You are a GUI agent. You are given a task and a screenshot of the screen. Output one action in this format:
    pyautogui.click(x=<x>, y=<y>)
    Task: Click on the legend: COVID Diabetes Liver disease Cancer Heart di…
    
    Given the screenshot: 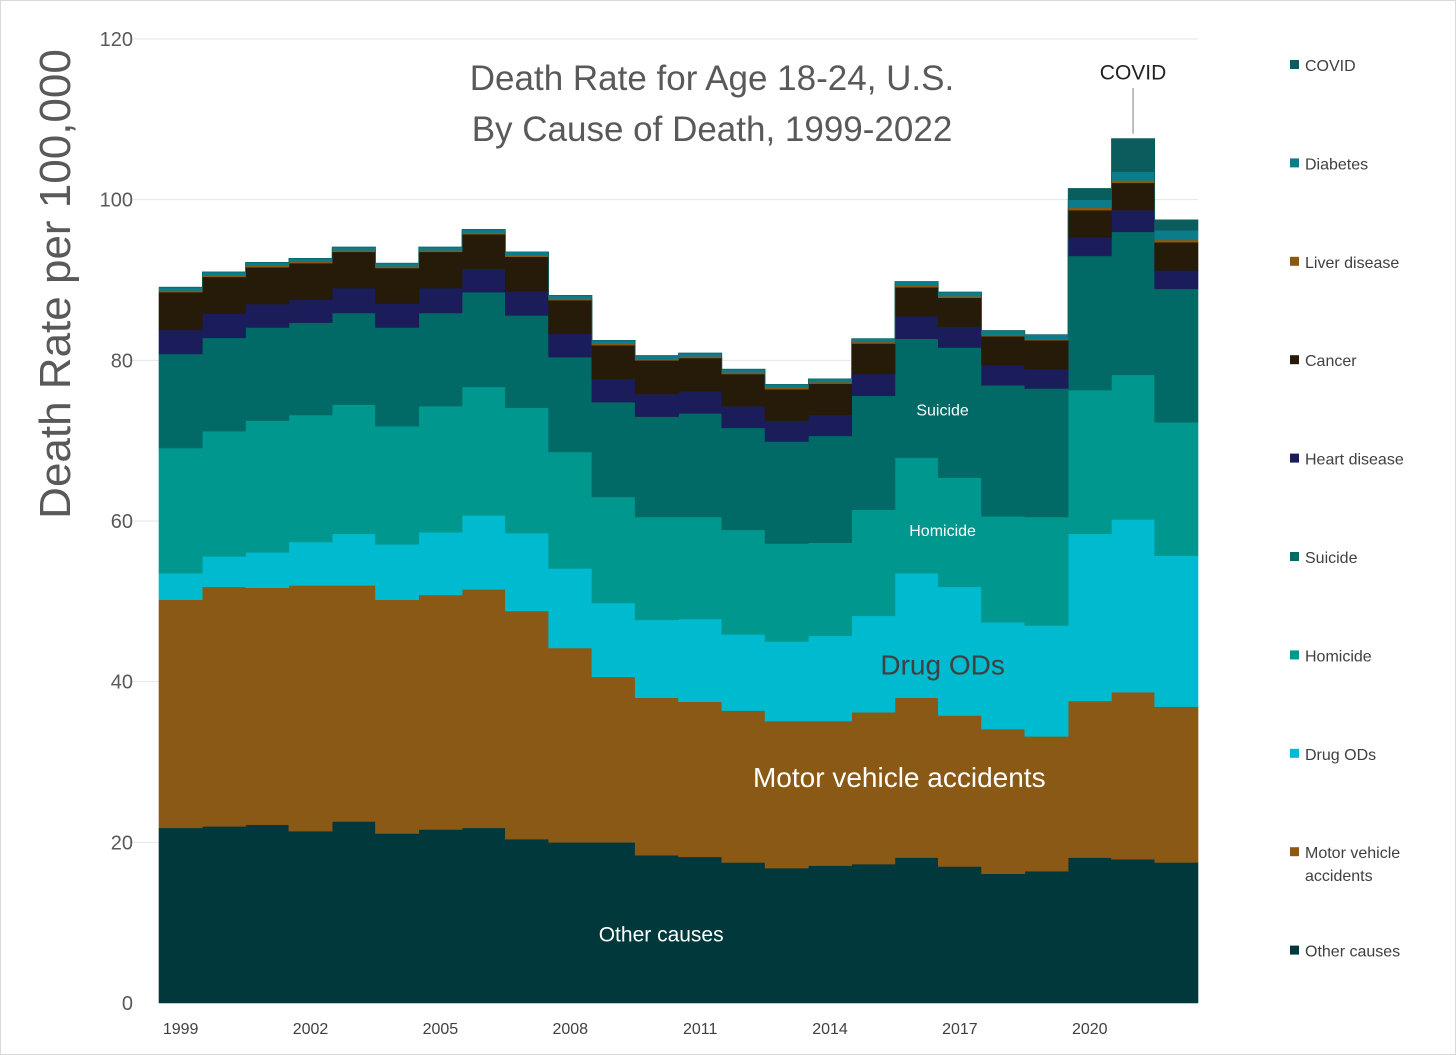 What is the action you would take?
    pyautogui.click(x=1347, y=509)
    